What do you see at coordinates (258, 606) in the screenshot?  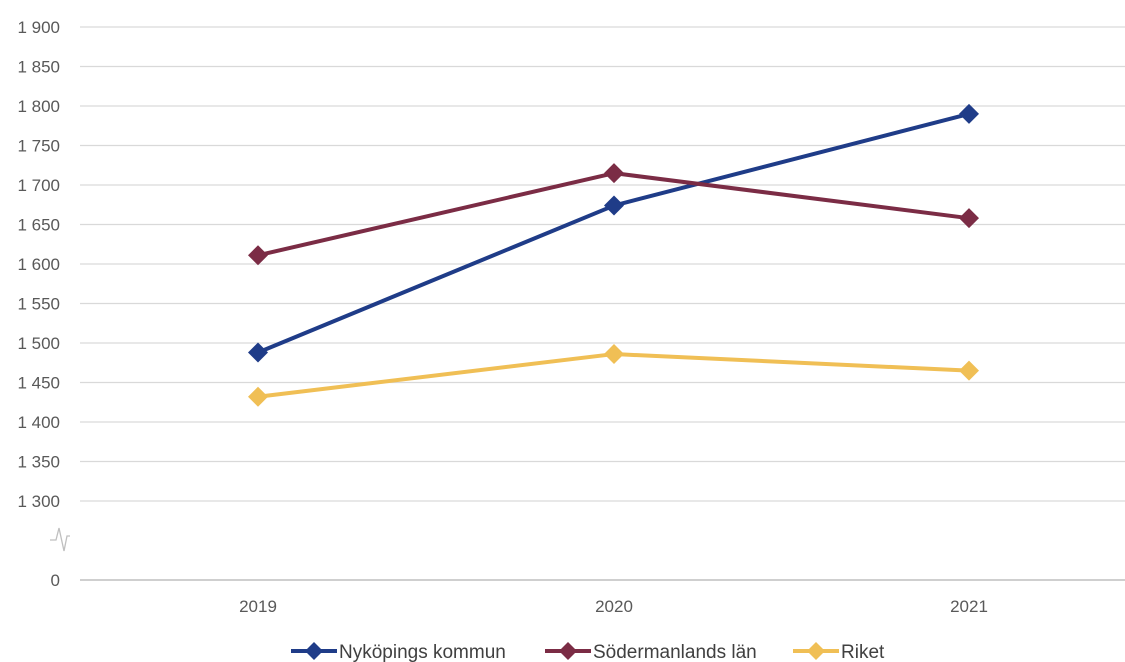 I see `x-tick-label: 2019` at bounding box center [258, 606].